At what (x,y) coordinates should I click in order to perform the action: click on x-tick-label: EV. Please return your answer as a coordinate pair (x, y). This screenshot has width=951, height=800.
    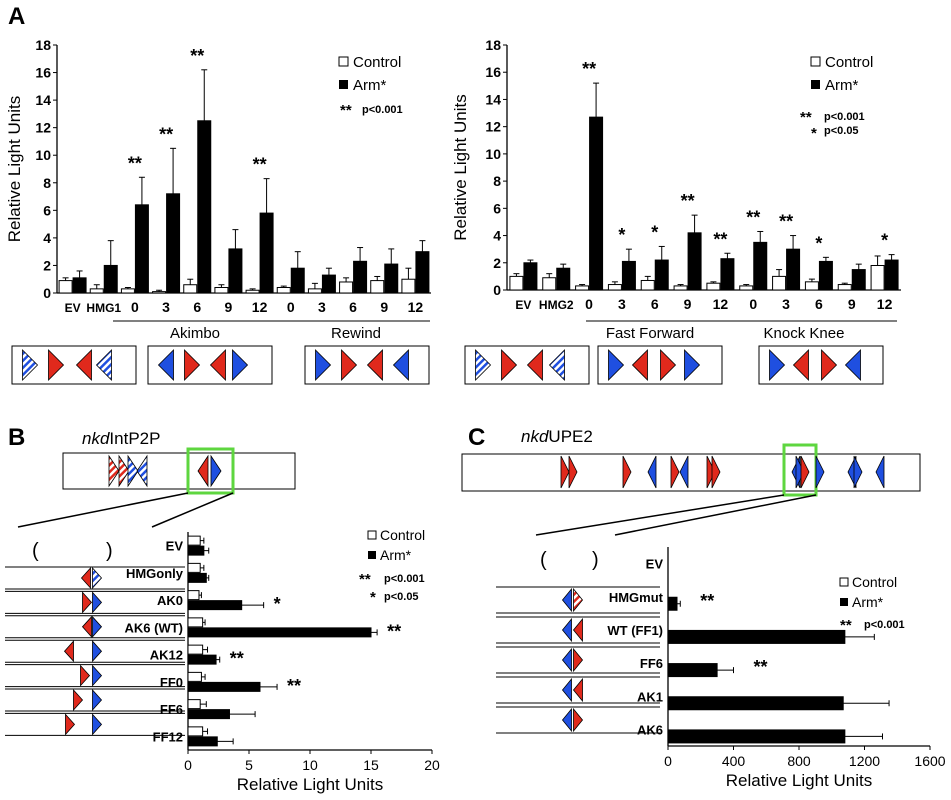
    Looking at the image, I should click on (73, 308).